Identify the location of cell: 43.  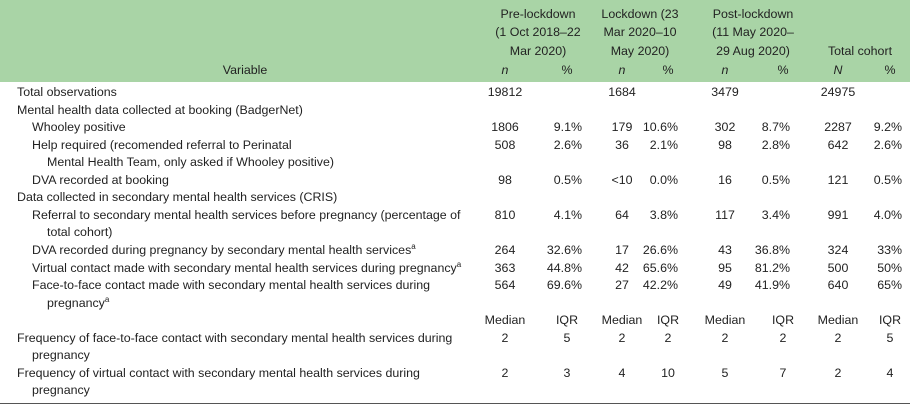
(725, 249).